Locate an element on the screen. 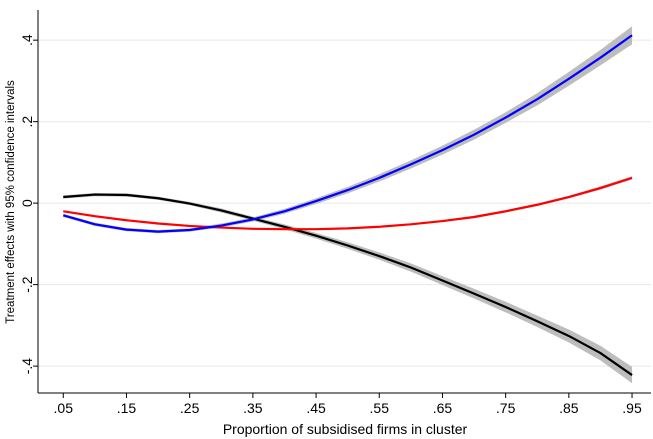 Image resolution: width=653 pixels, height=439 pixels. y-tick-label: .4 is located at coordinates (27, 40).